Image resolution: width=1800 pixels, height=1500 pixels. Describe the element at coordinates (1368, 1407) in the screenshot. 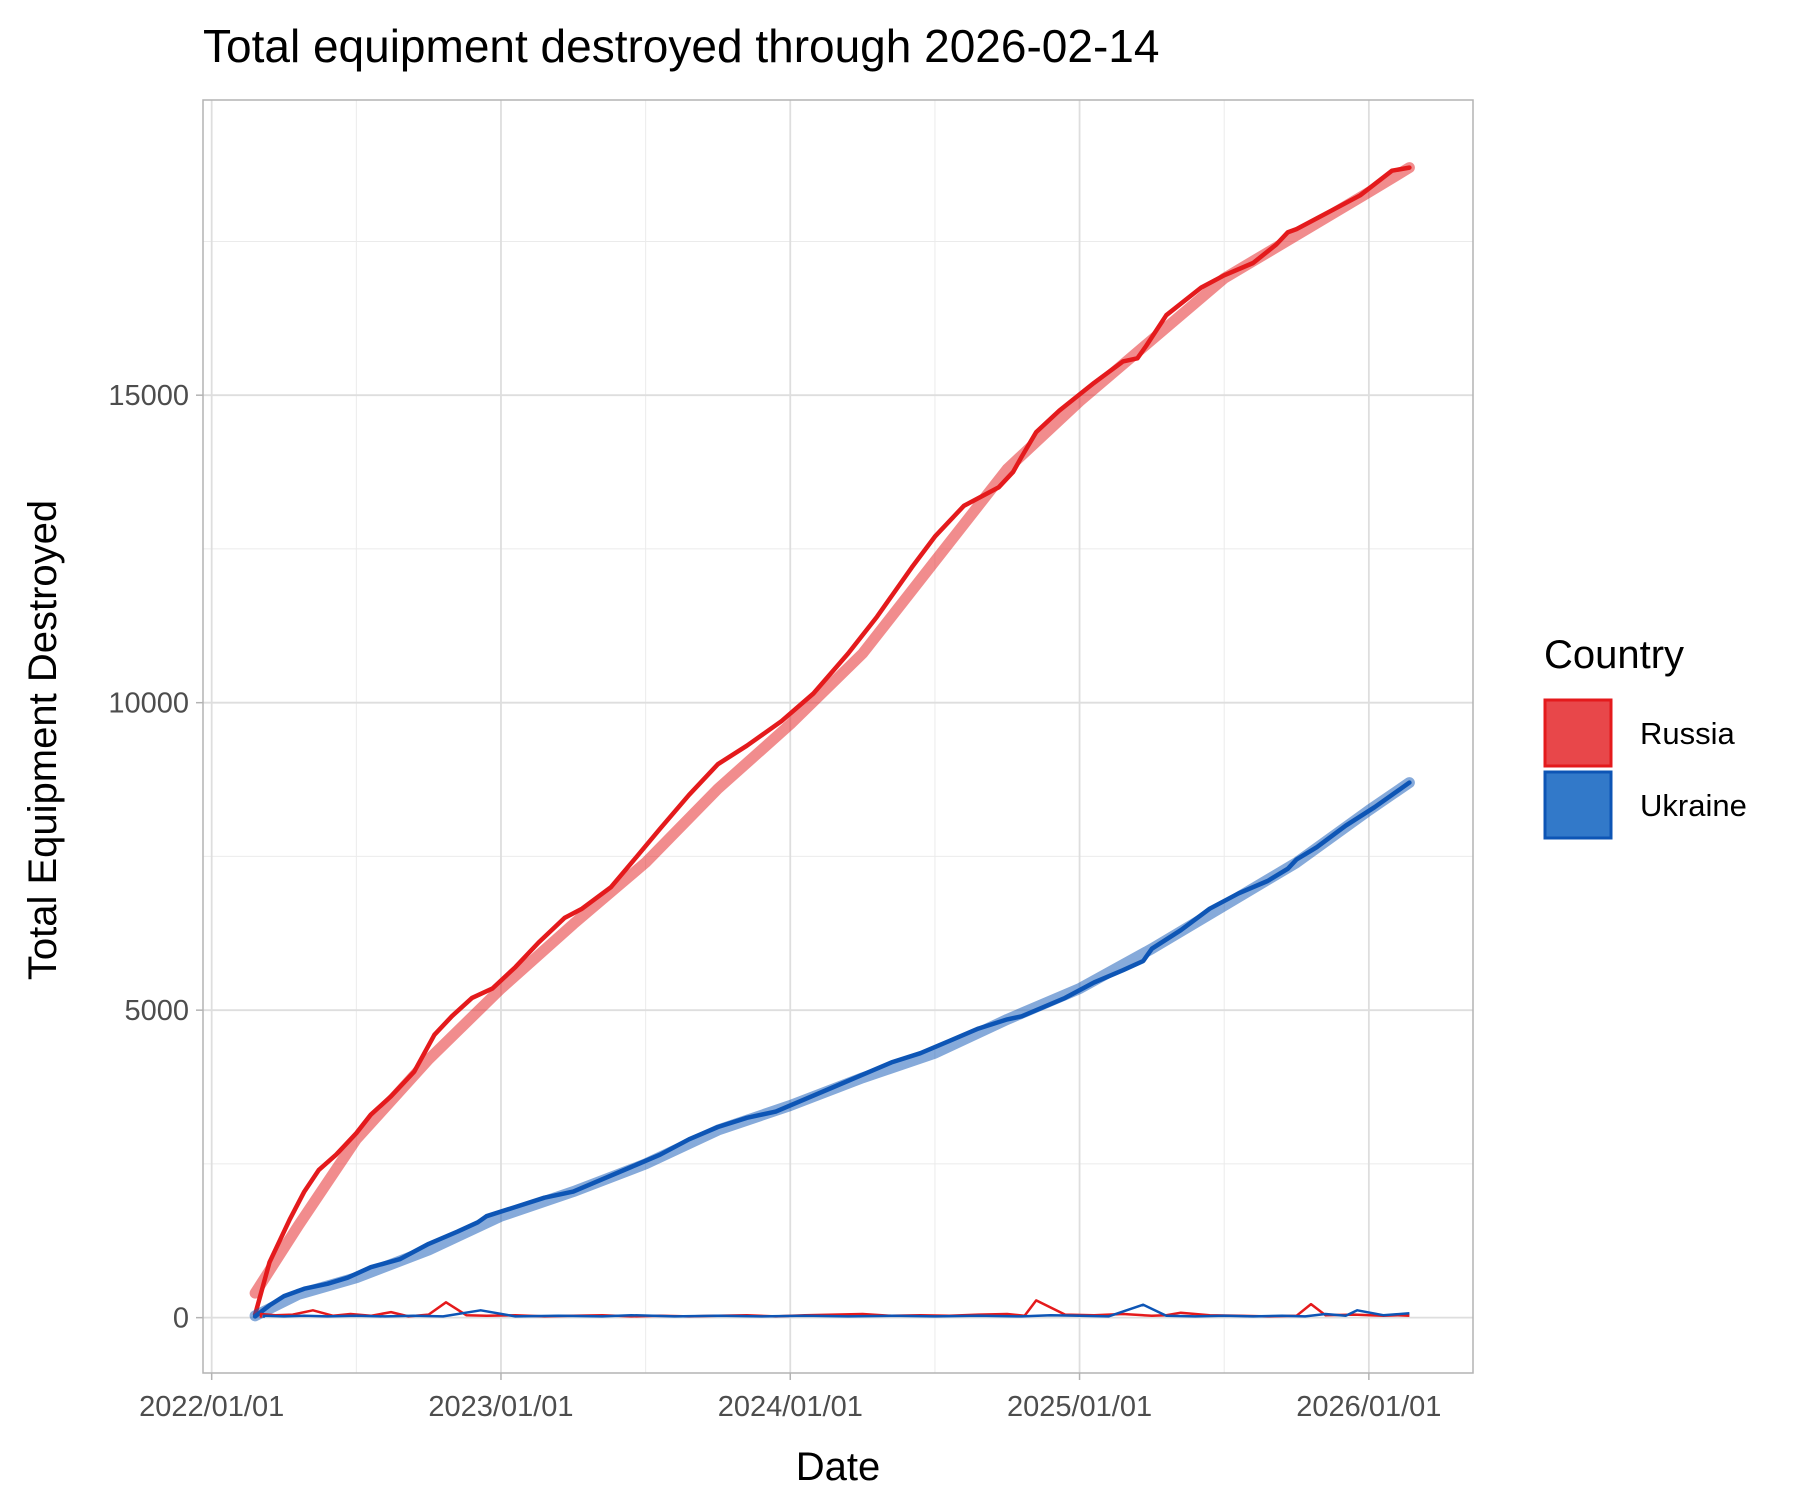

I see `x-tick-label: 2026/01/01` at that location.